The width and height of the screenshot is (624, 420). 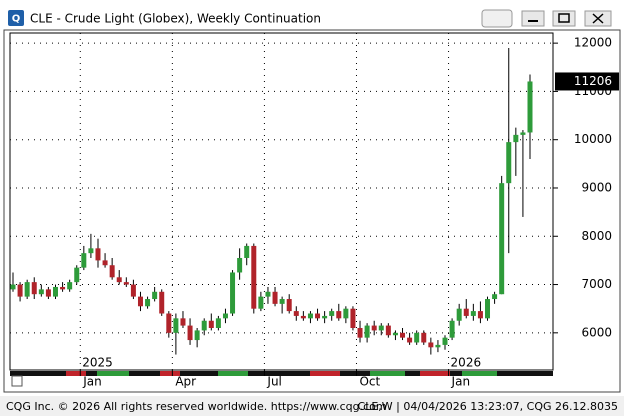 What do you see at coordinates (596, 284) in the screenshot?
I see `y-tick-label: 7000` at bounding box center [596, 284].